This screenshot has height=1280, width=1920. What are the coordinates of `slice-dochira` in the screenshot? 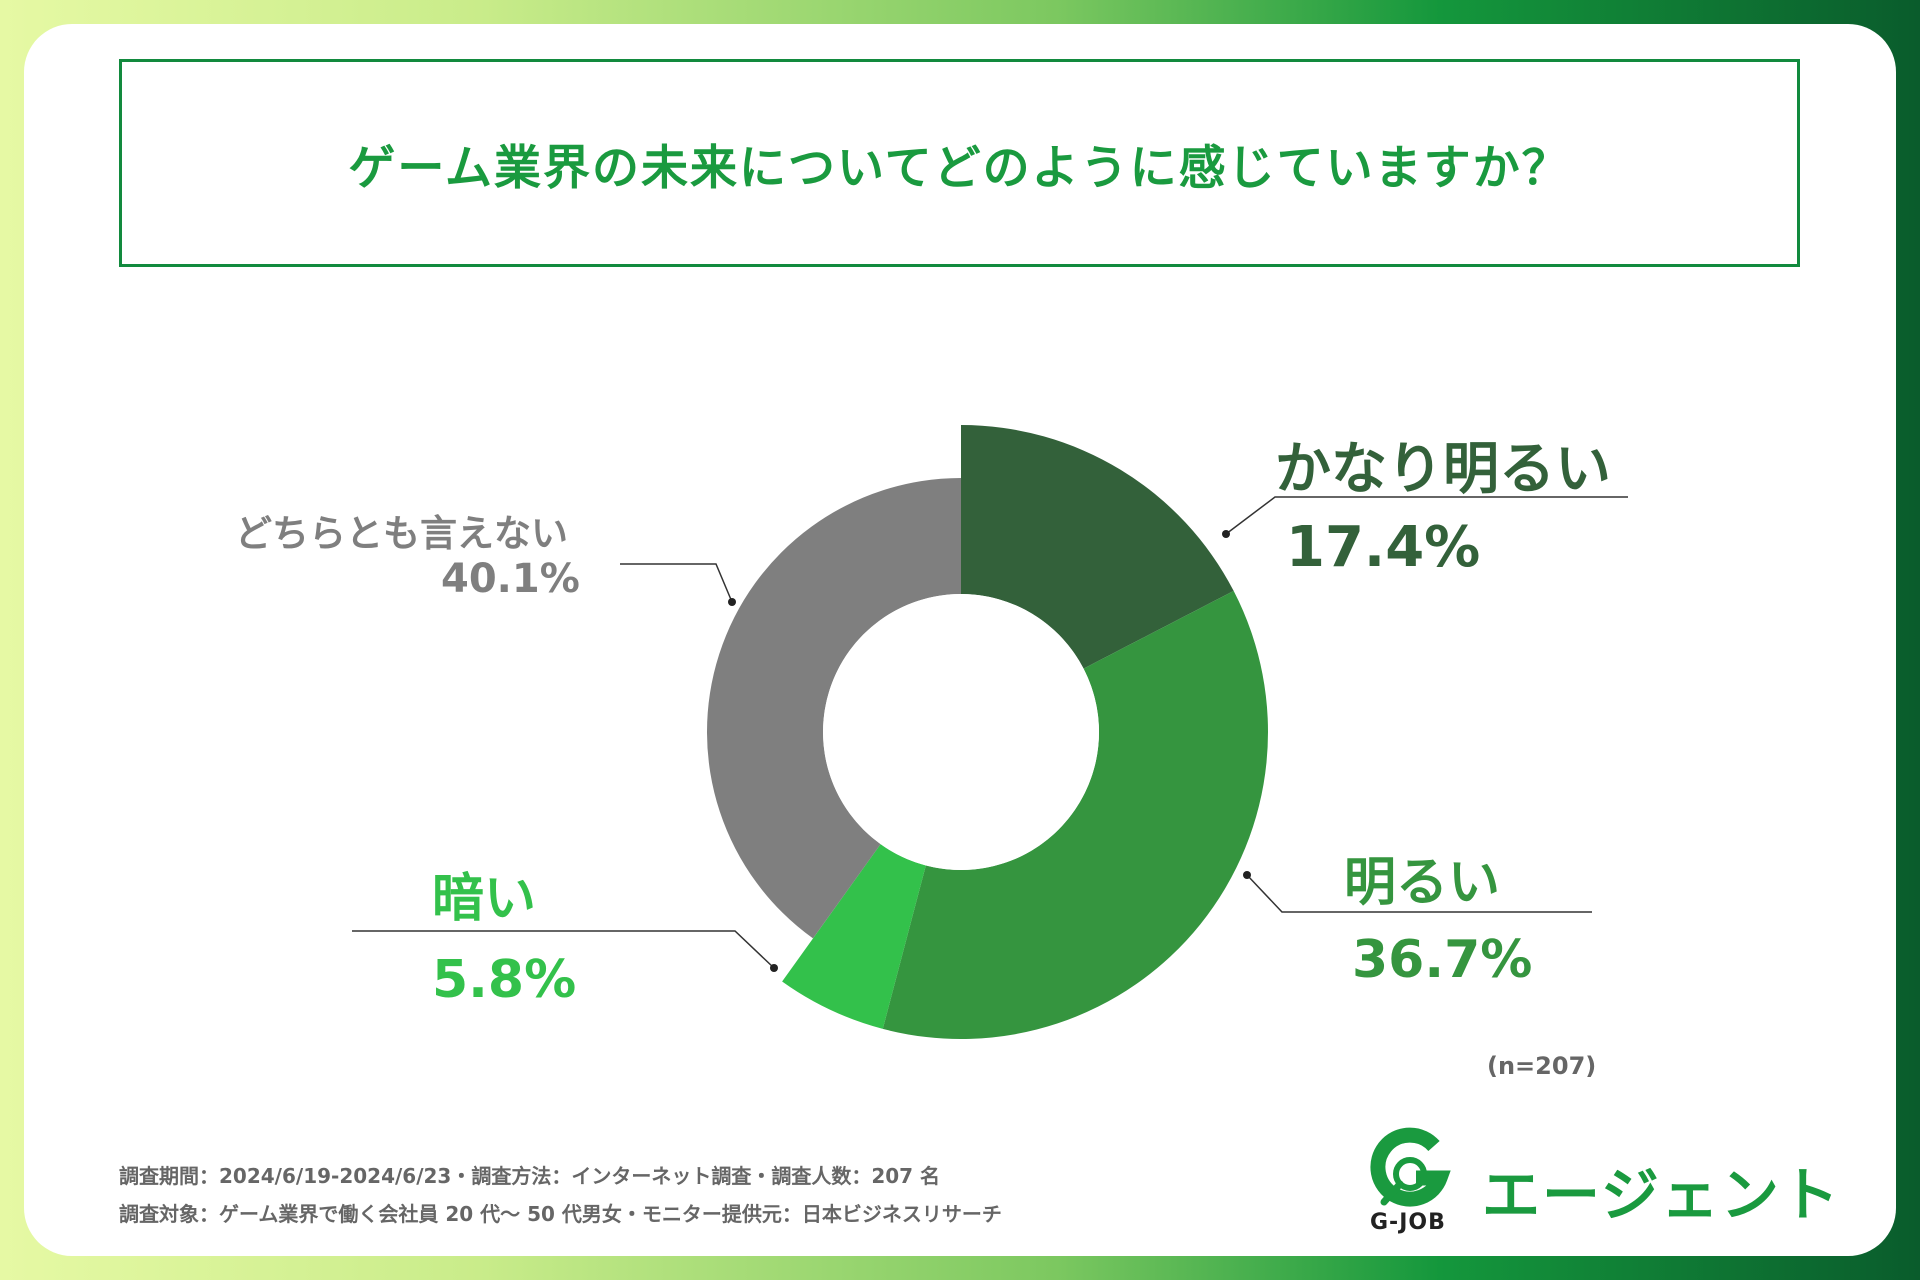 It's located at (833, 708).